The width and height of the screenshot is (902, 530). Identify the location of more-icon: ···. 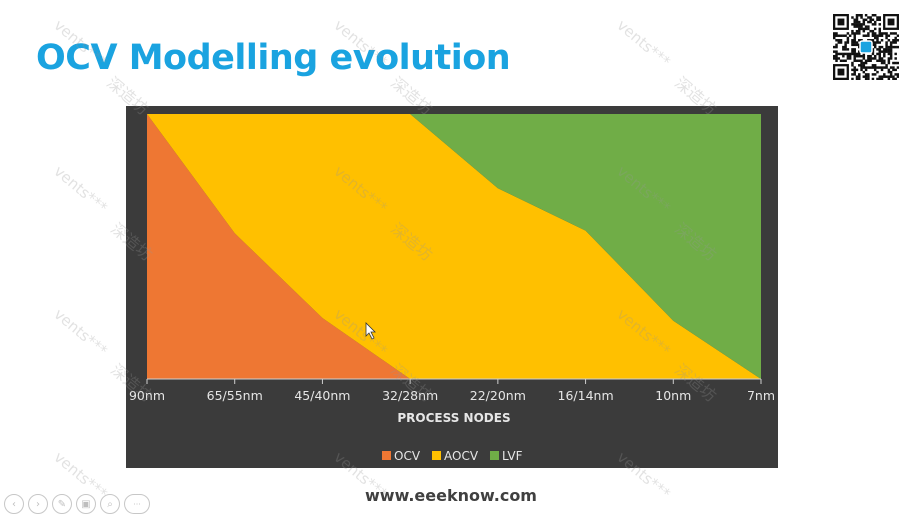
(137, 504).